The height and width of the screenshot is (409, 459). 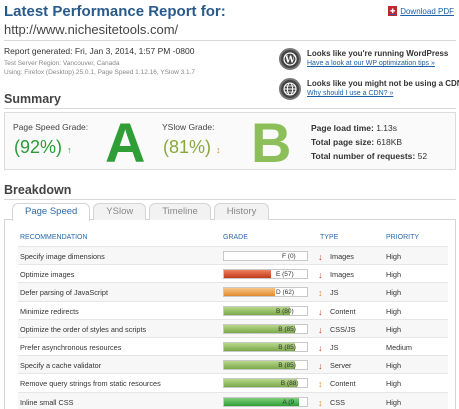 What do you see at coordinates (403, 237) in the screenshot?
I see `col-priority: PRIORITY` at bounding box center [403, 237].